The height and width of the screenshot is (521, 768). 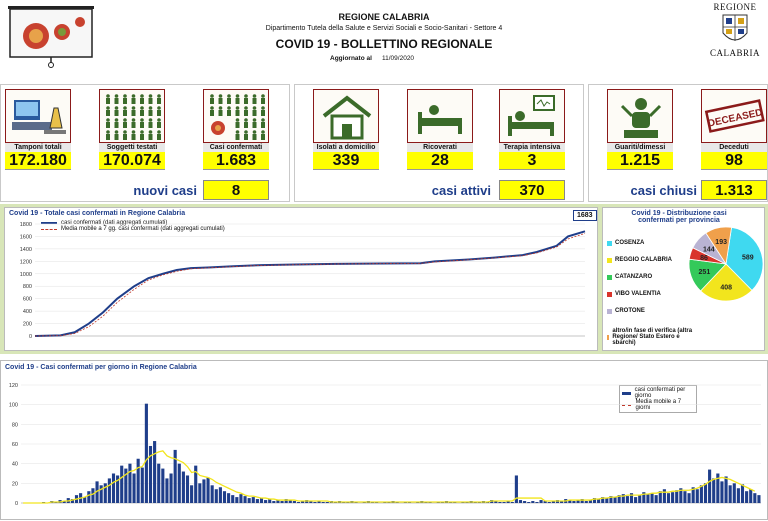 I want to click on lab-equipment-icon, so click(x=38, y=116).